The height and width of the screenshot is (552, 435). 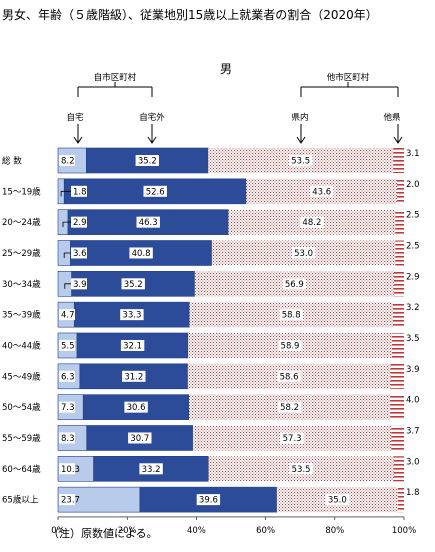 What do you see at coordinates (133, 377) in the screenshot?
I see `data-label-outside: 31.2` at bounding box center [133, 377].